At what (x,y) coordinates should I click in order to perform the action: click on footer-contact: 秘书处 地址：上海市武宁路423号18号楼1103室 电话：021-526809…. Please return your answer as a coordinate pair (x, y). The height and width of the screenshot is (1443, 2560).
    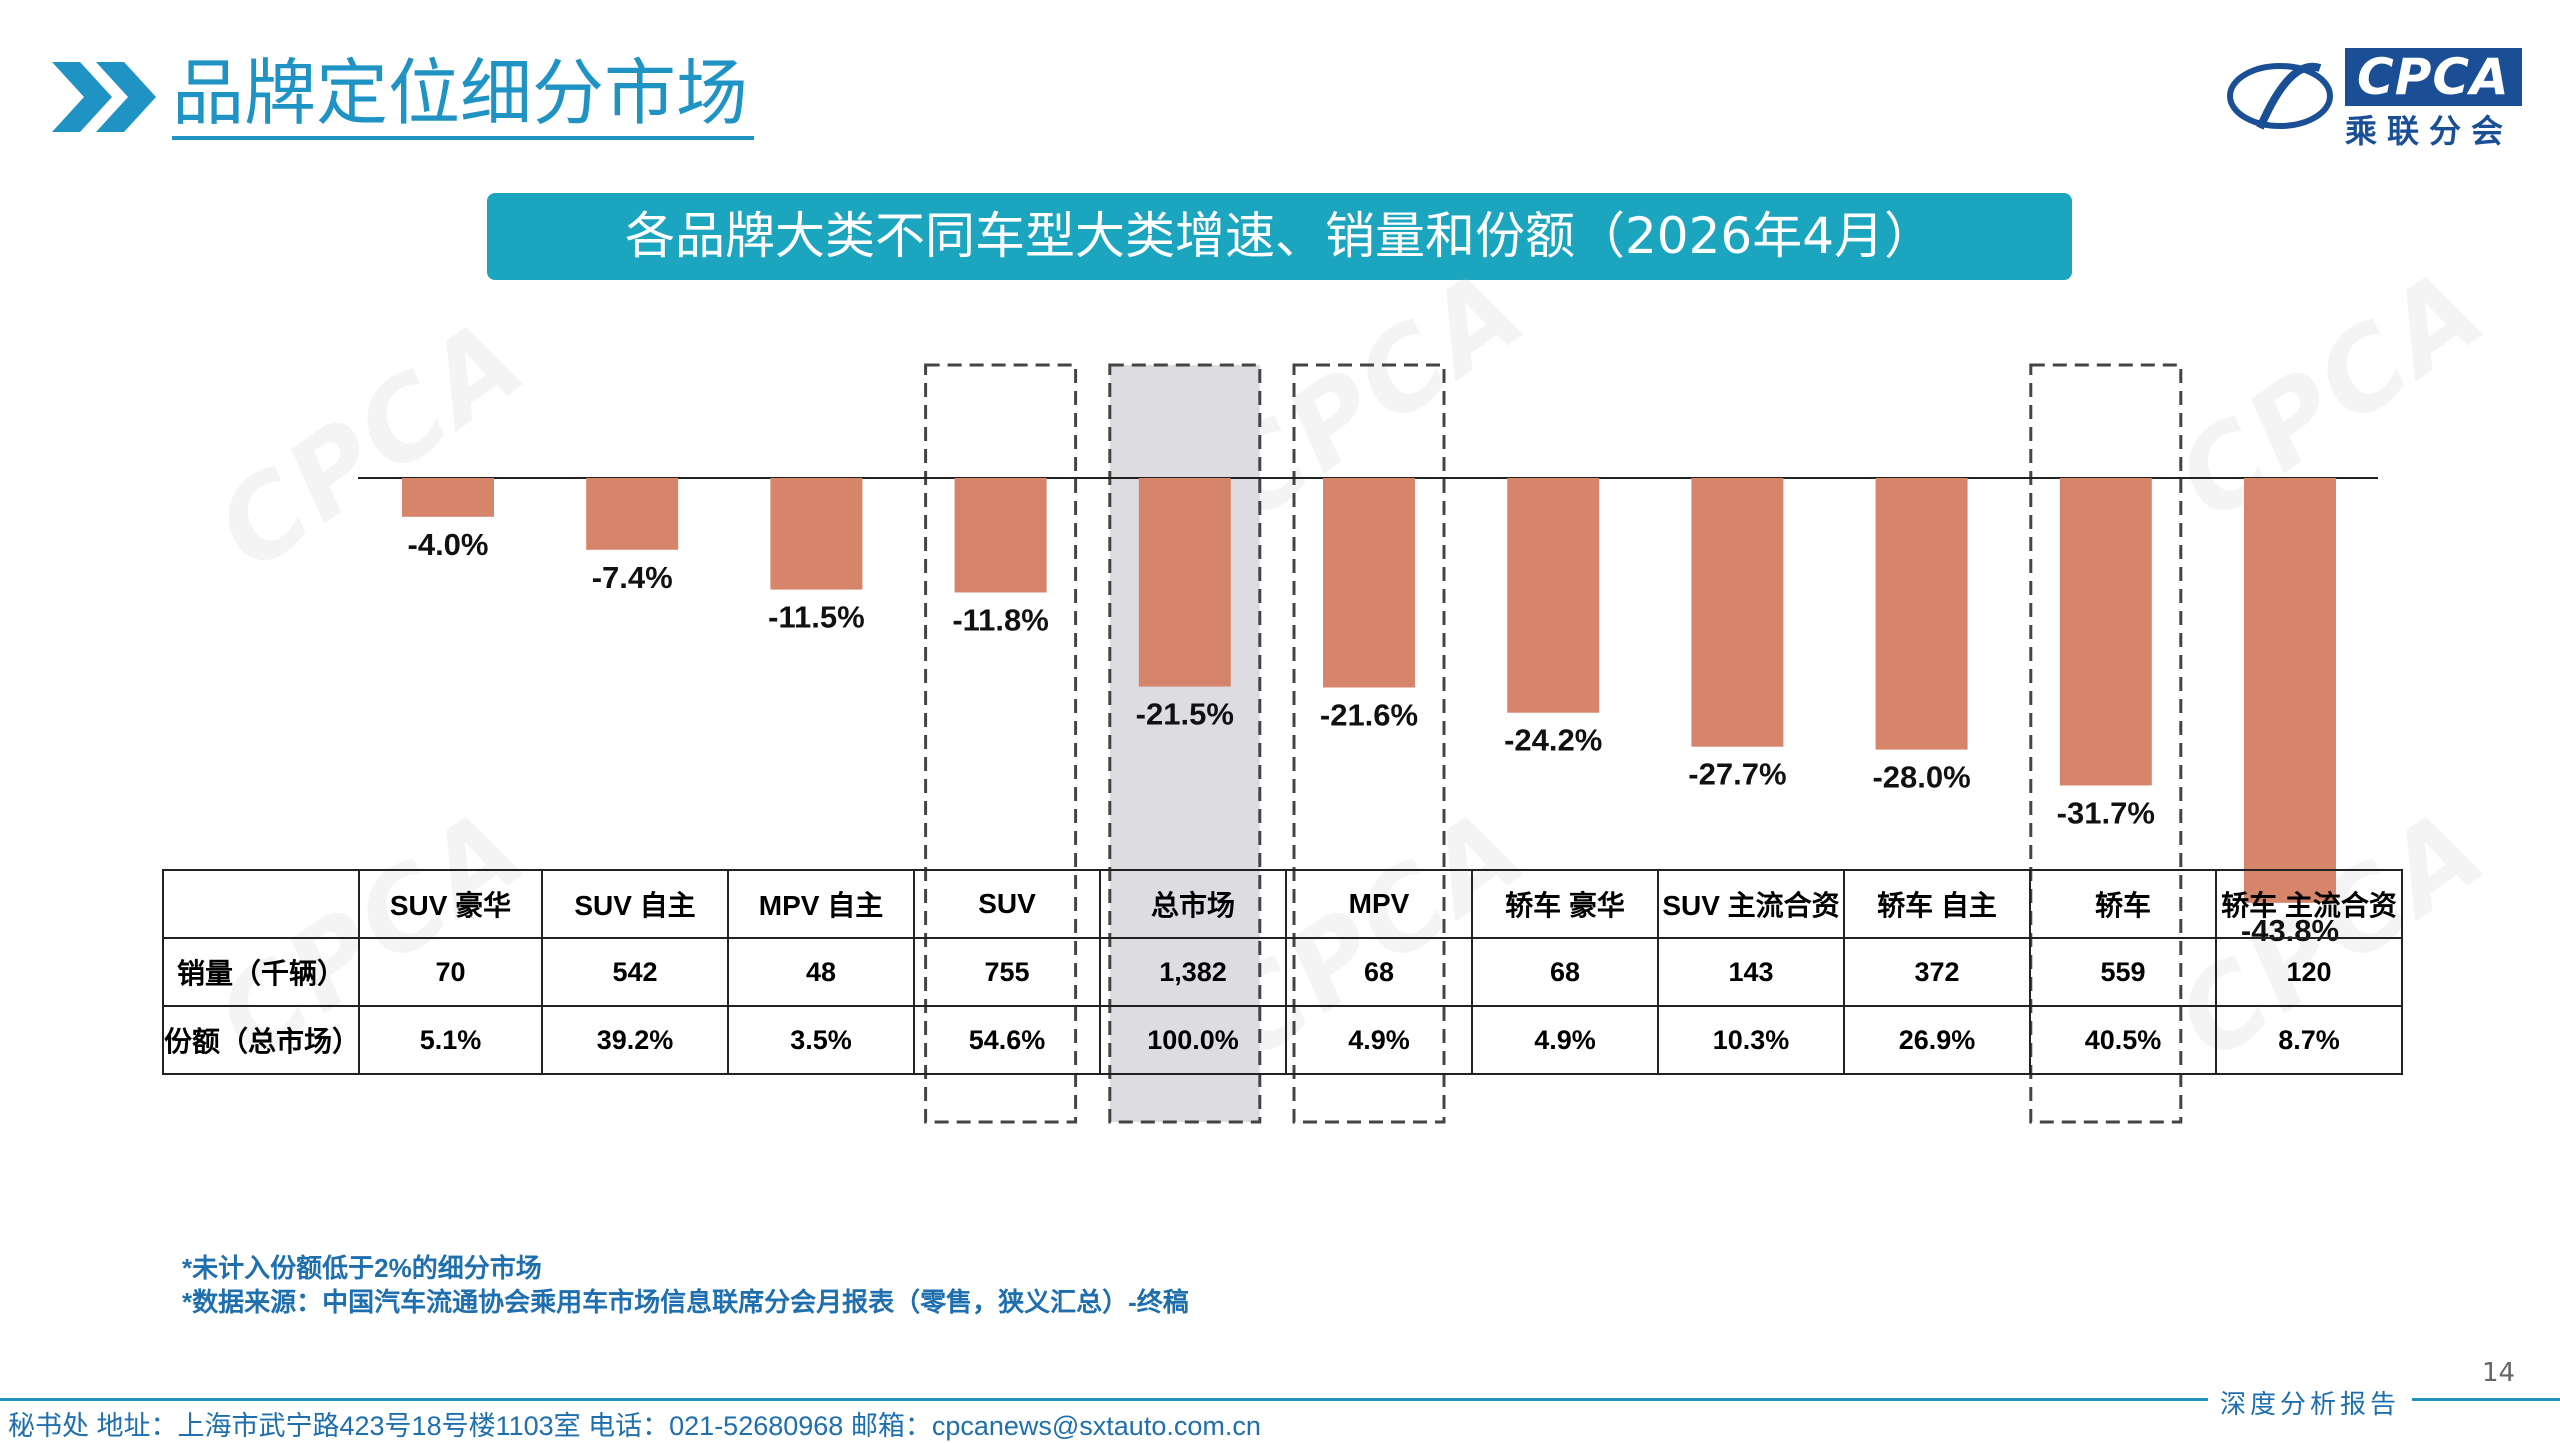
    Looking at the image, I should click on (634, 1426).